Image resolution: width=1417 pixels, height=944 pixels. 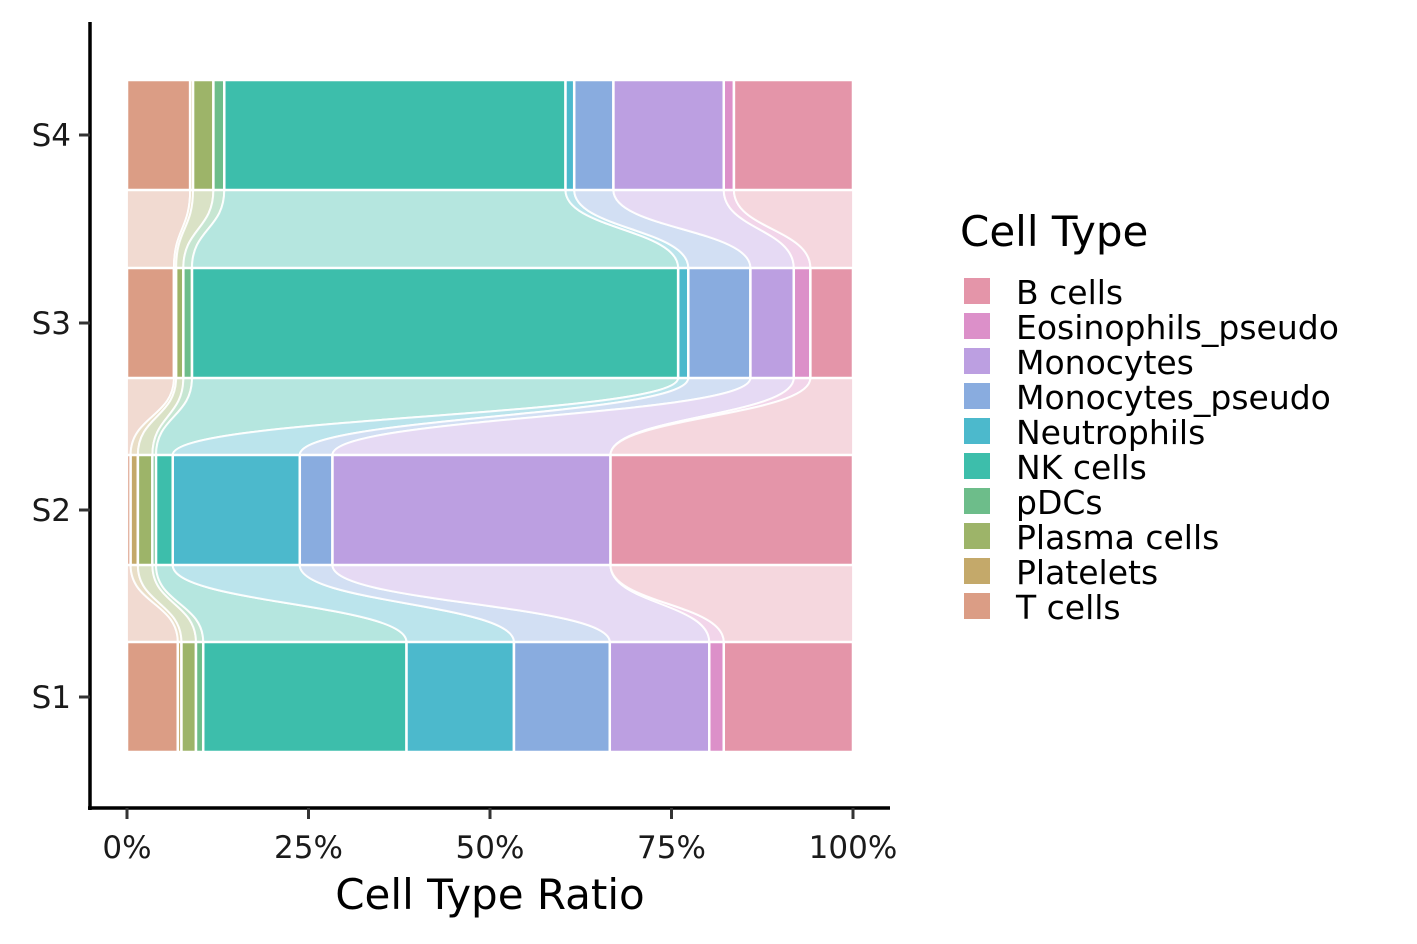 I want to click on bar-s4-b-cells, so click(x=793, y=135).